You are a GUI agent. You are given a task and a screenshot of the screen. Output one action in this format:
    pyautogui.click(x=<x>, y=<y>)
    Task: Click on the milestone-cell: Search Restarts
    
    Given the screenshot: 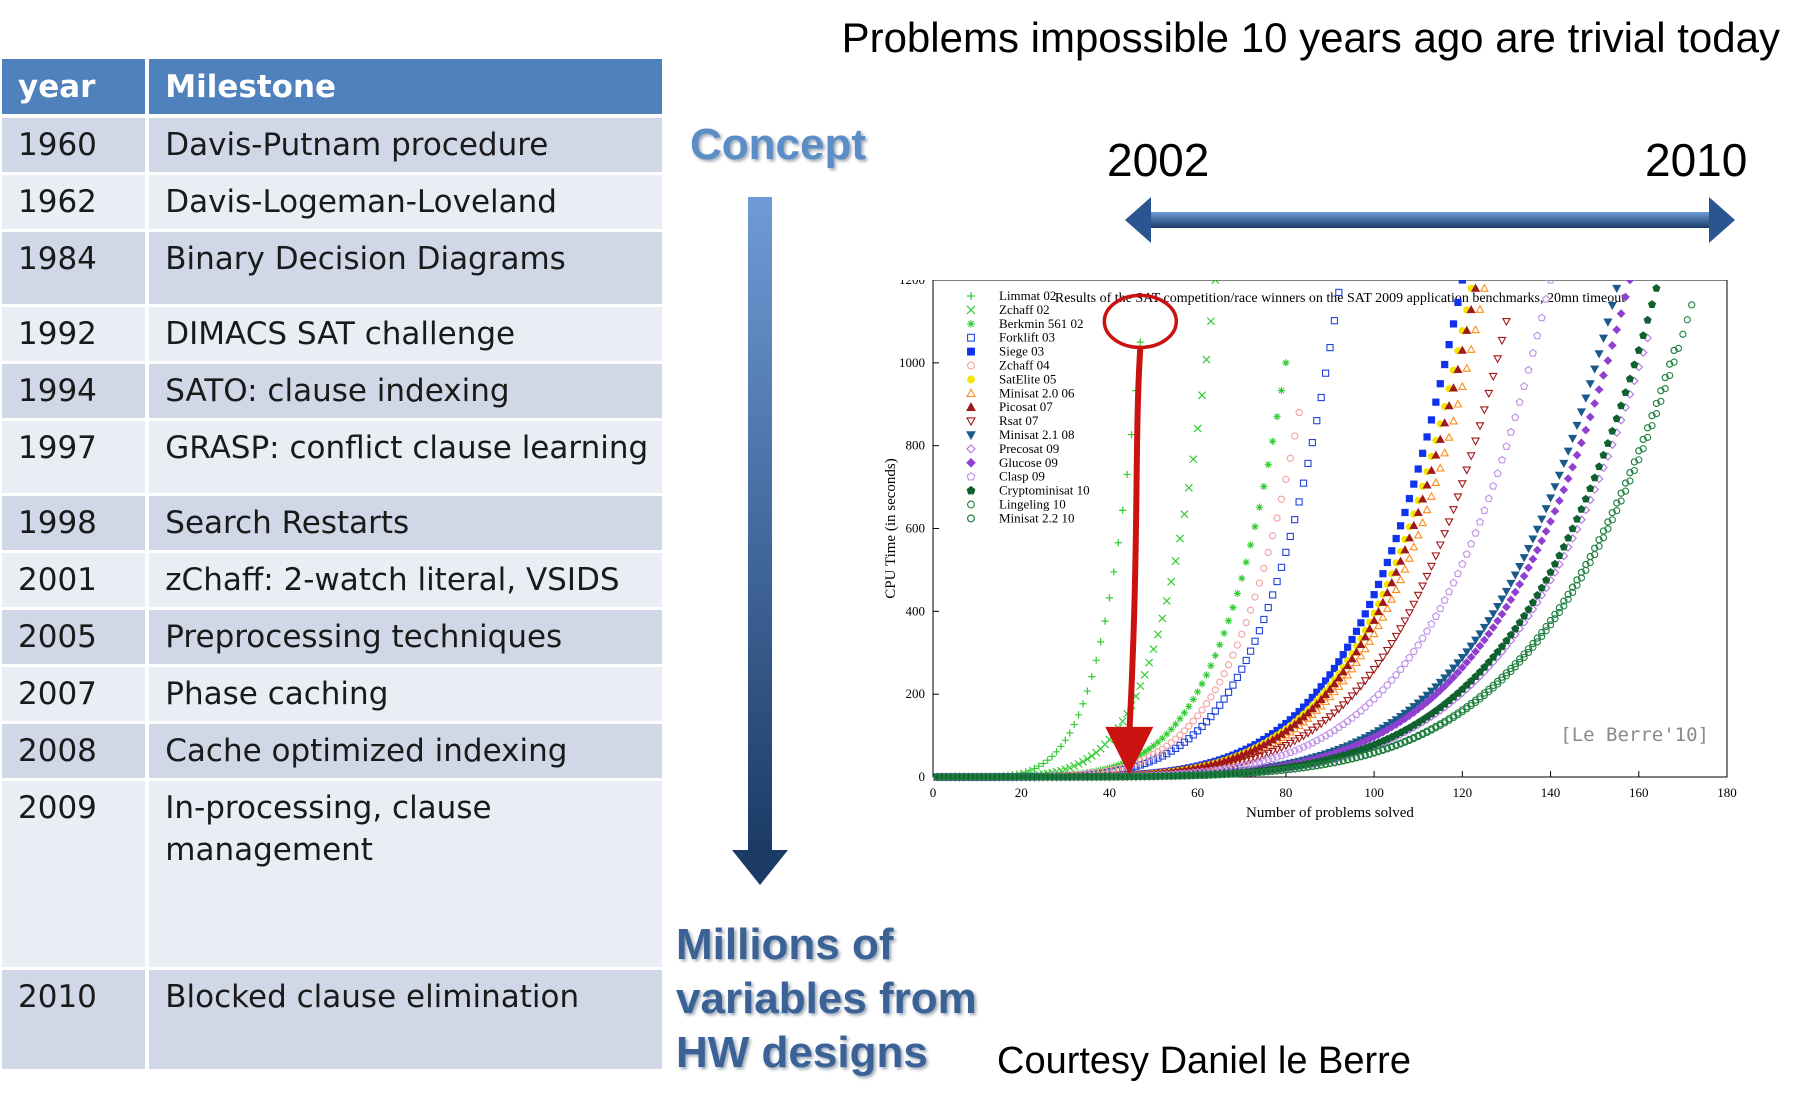 What is the action you would take?
    pyautogui.click(x=405, y=524)
    